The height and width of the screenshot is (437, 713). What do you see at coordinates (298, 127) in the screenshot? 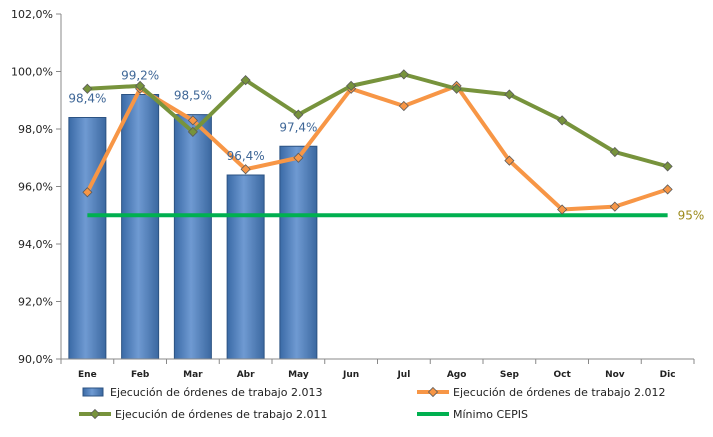
I see `bar-data-label: 97,4%` at bounding box center [298, 127].